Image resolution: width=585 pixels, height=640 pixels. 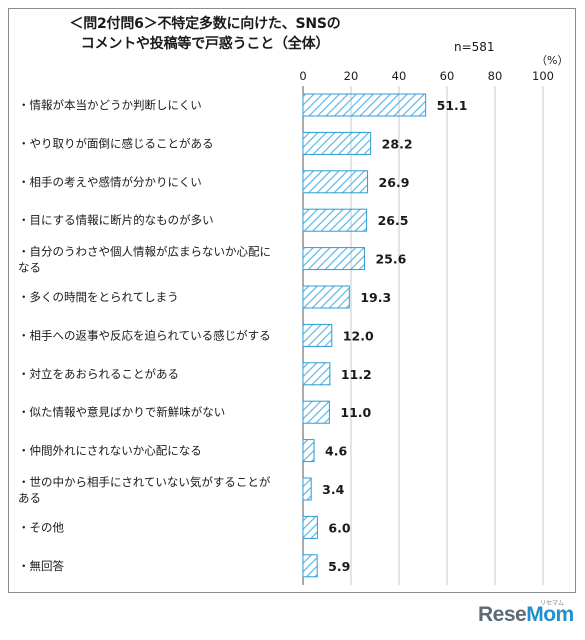 What do you see at coordinates (121, 412) in the screenshot?
I see `category-label: ・似た情報や意見ばかりで新鮮味がない` at bounding box center [121, 412].